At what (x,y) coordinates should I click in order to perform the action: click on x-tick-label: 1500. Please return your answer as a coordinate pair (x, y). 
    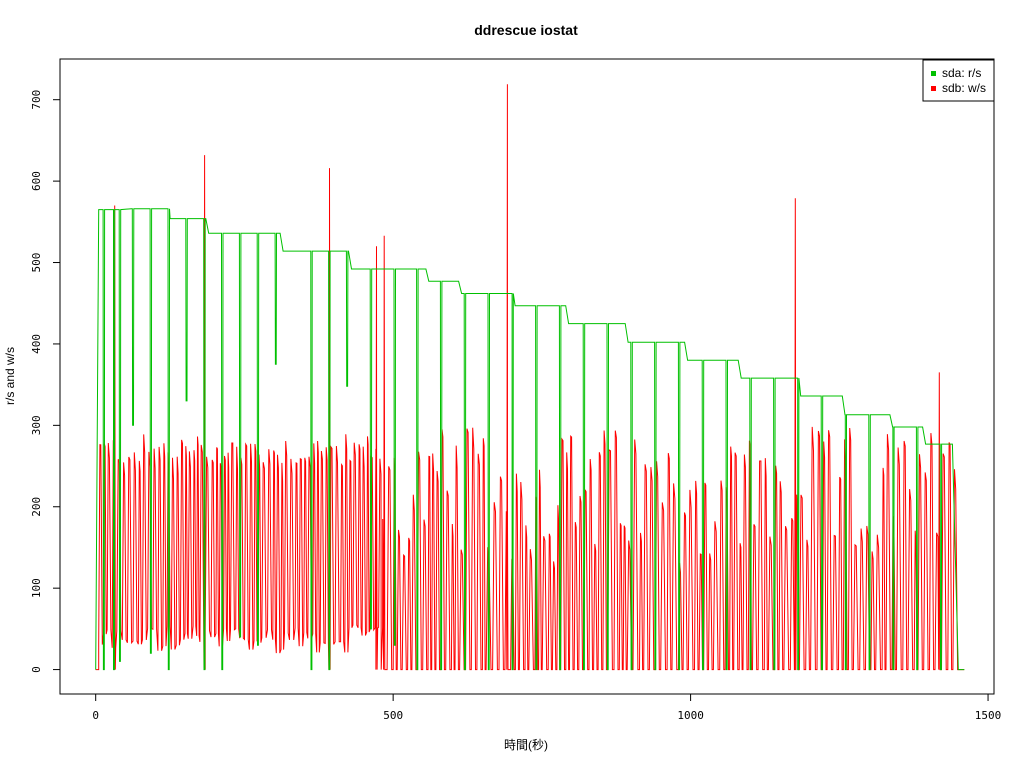
    Looking at the image, I should click on (988, 715).